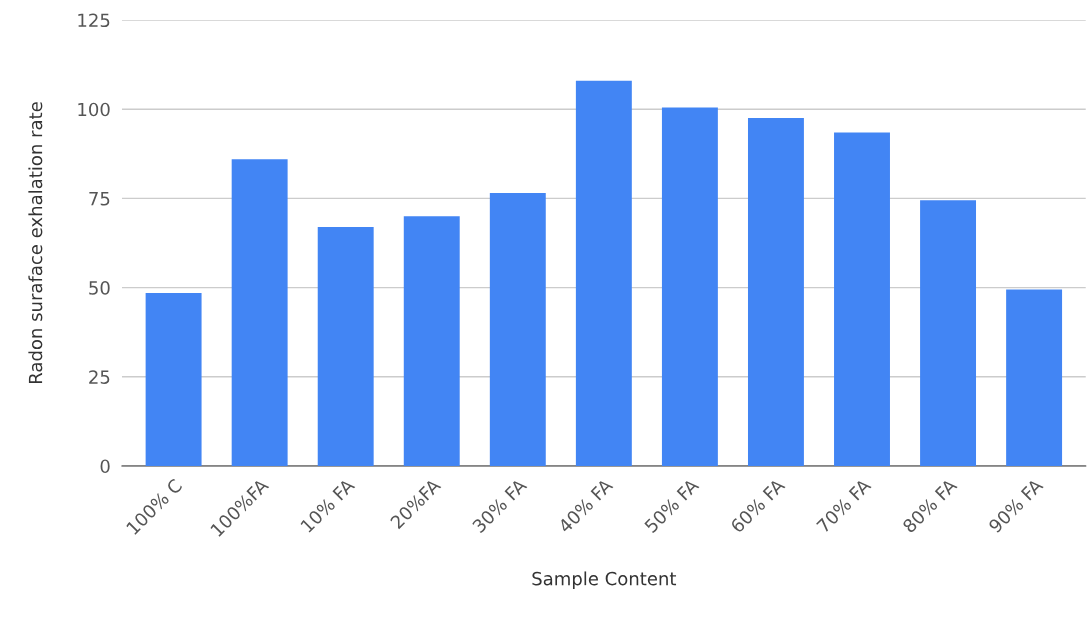 The height and width of the screenshot is (625, 1089). Describe the element at coordinates (604, 580) in the screenshot. I see `x-axis-title: Sample Content` at that location.